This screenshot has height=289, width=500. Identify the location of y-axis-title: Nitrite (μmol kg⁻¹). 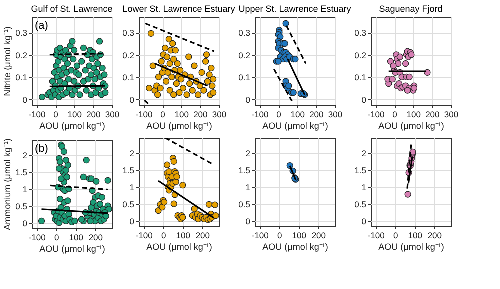
(7, 61).